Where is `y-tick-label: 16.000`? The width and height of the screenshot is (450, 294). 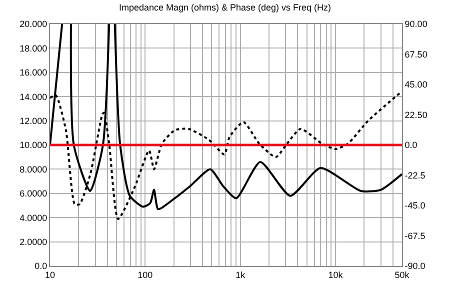 y-tick-label: 16.000 is located at coordinates (34, 73).